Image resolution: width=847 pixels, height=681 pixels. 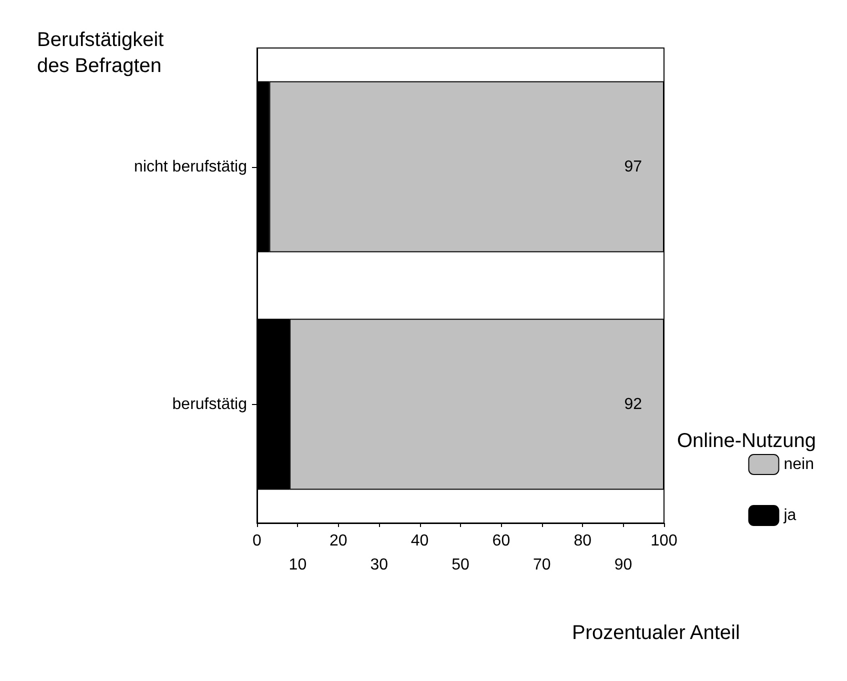 What do you see at coordinates (461, 565) in the screenshot?
I see `x2-tick-label: 50` at bounding box center [461, 565].